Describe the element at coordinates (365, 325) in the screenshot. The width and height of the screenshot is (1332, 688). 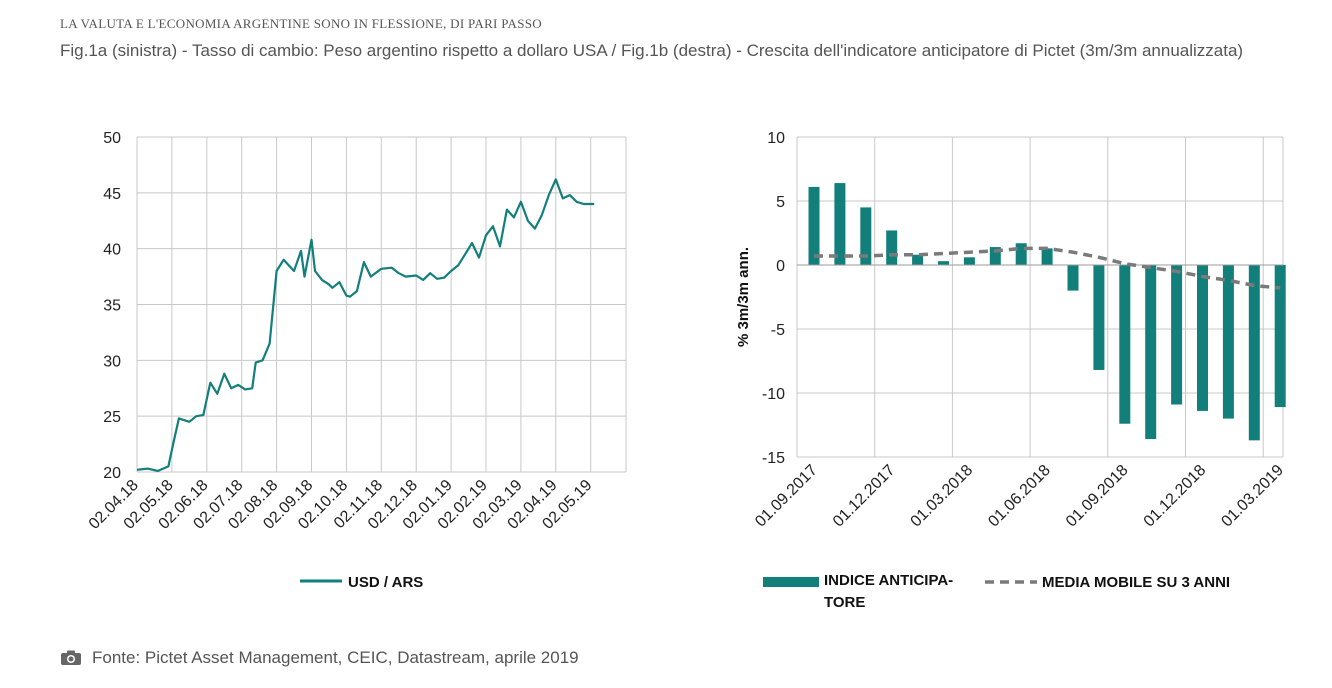
I see `series-line-usd-ars` at that location.